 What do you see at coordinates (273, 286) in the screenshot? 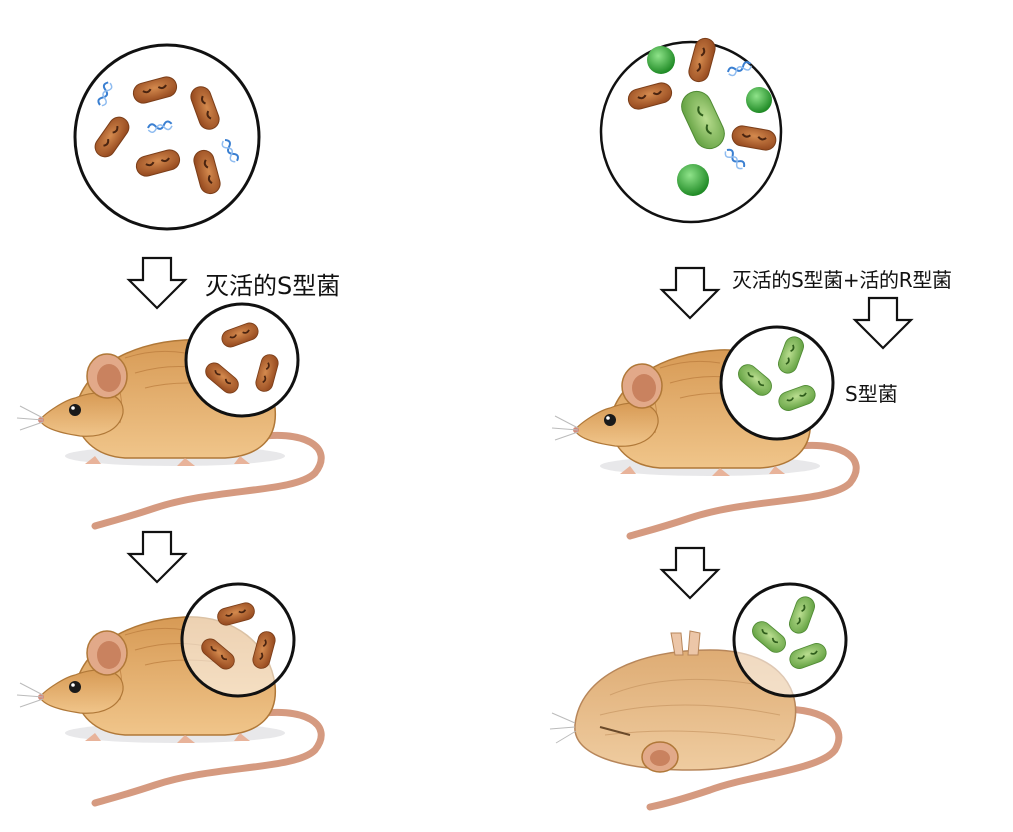
I see `left-treatment-label: 灭活的S型菌` at bounding box center [273, 286].